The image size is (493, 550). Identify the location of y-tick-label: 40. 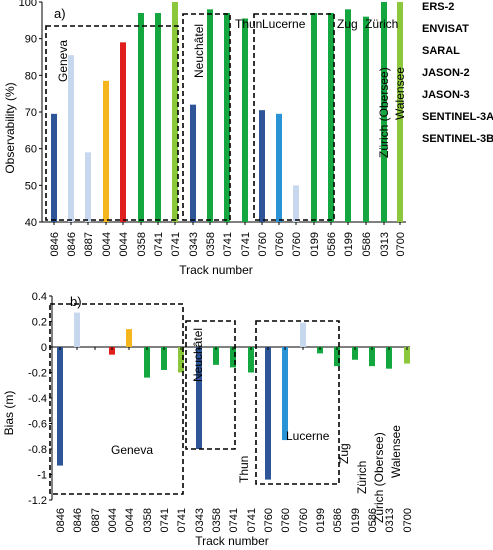
(31, 223).